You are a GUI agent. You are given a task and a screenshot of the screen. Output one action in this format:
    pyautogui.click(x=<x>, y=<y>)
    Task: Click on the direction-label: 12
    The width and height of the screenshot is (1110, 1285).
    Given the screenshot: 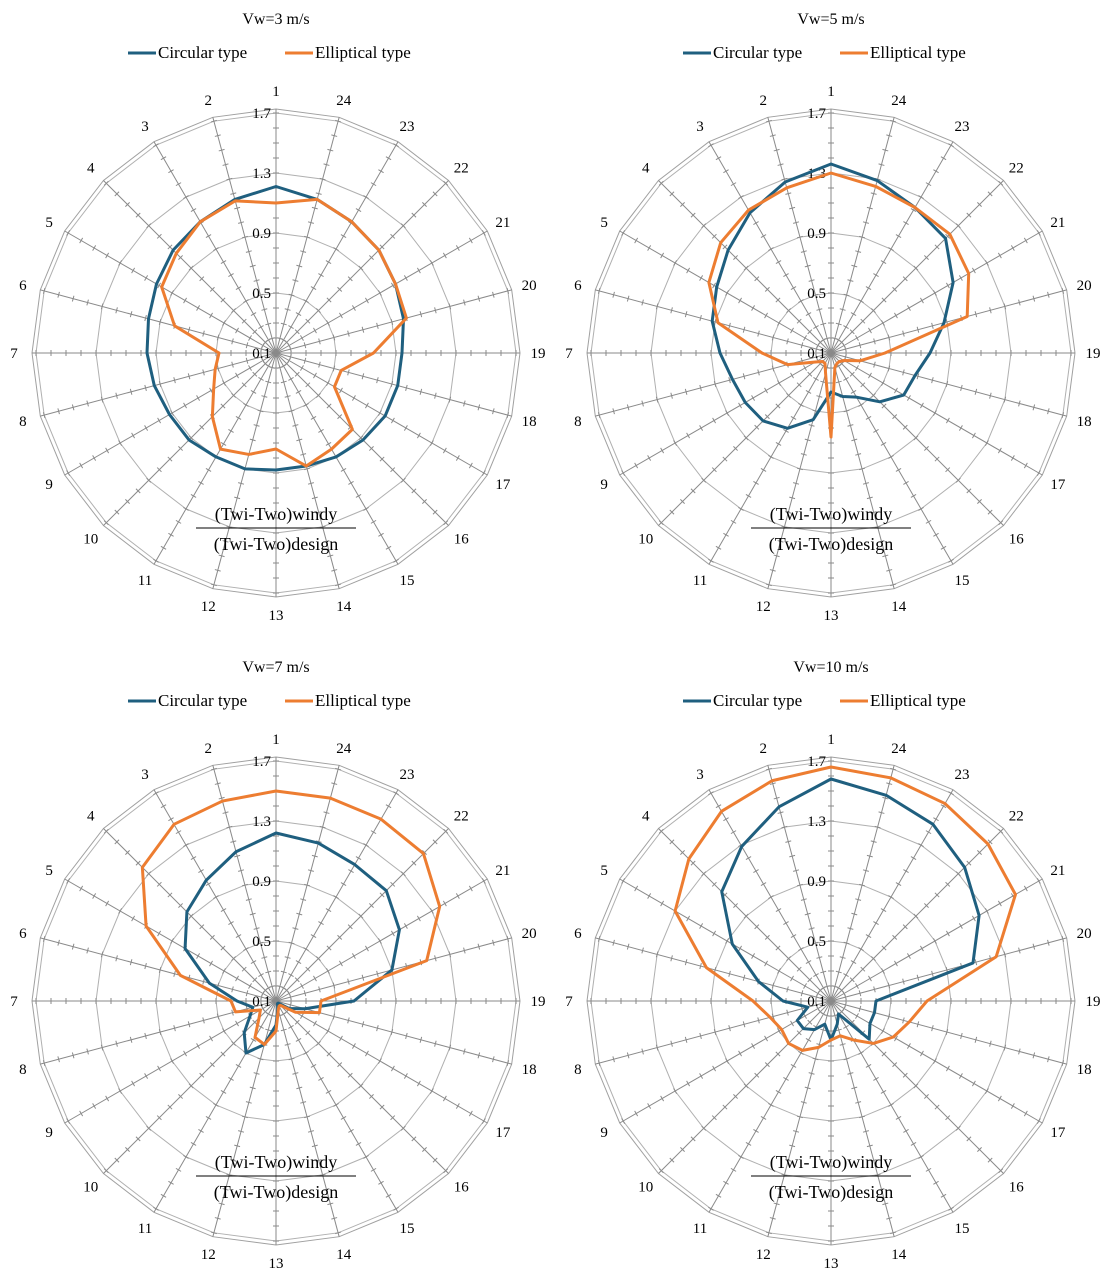 What is the action you would take?
    pyautogui.click(x=763, y=607)
    